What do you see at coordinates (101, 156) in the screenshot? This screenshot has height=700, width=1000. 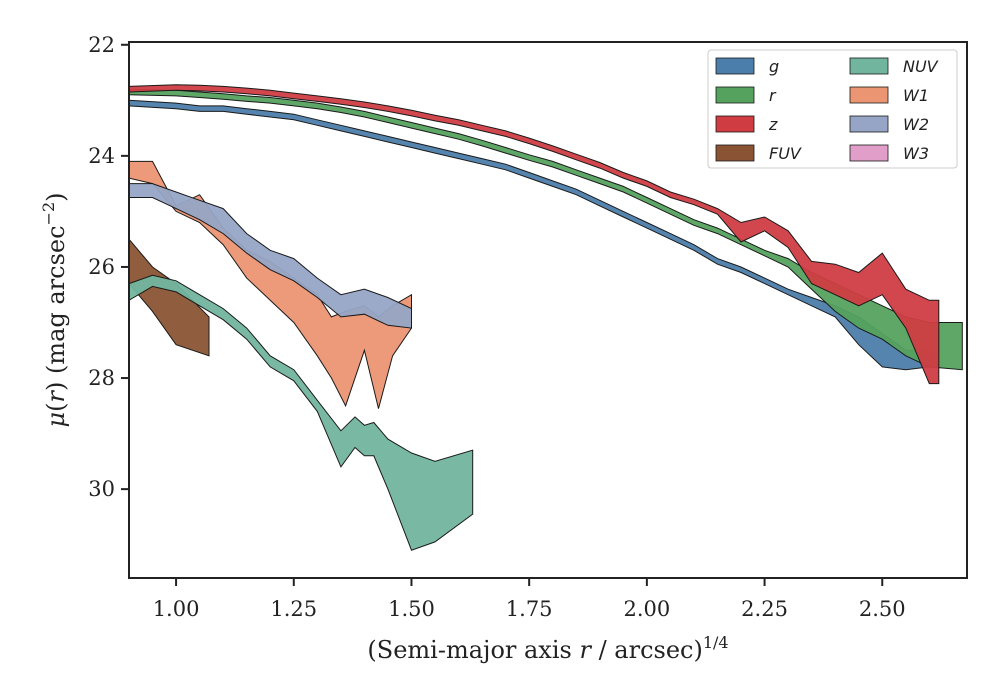 I see `y-tick-label: 24` at bounding box center [101, 156].